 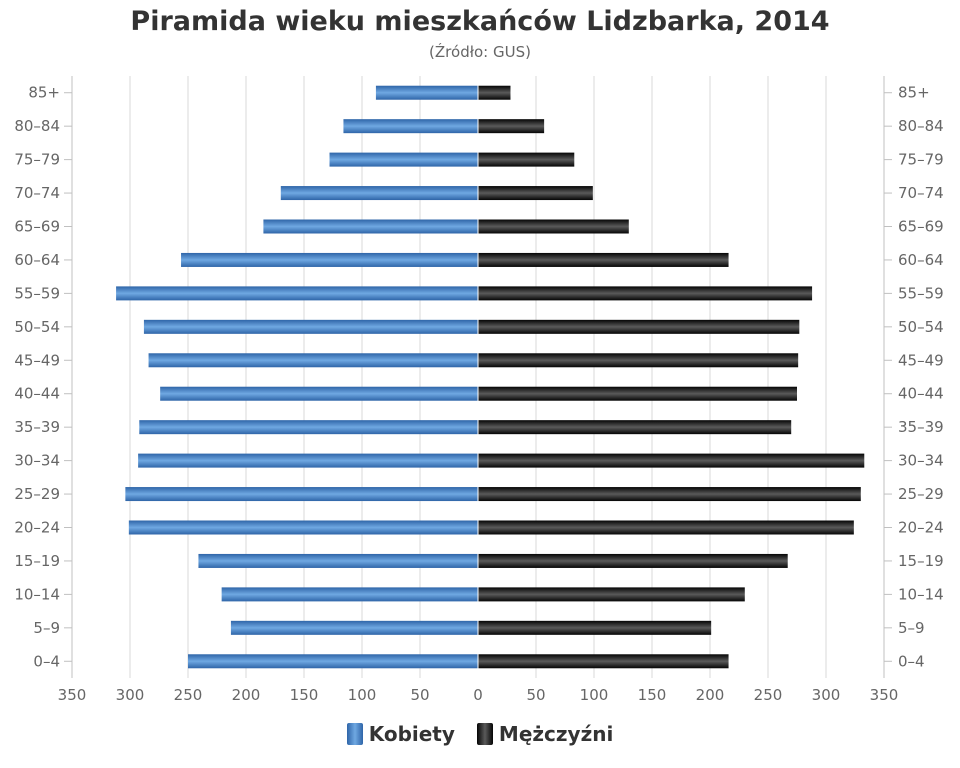 What do you see at coordinates (556, 734) in the screenshot?
I see `legend-label-male: Mężczyźni` at bounding box center [556, 734].